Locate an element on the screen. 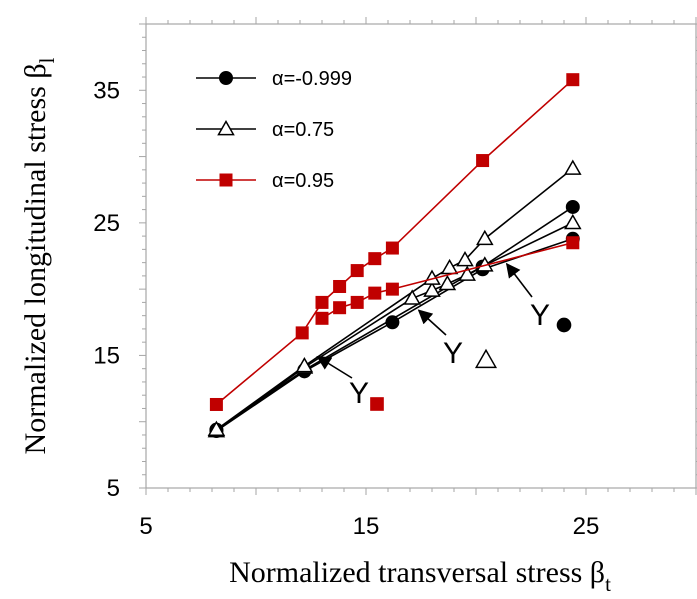 Image resolution: width=697 pixels, height=599 pixels. annotation-1: Y is located at coordinates (351, 384).